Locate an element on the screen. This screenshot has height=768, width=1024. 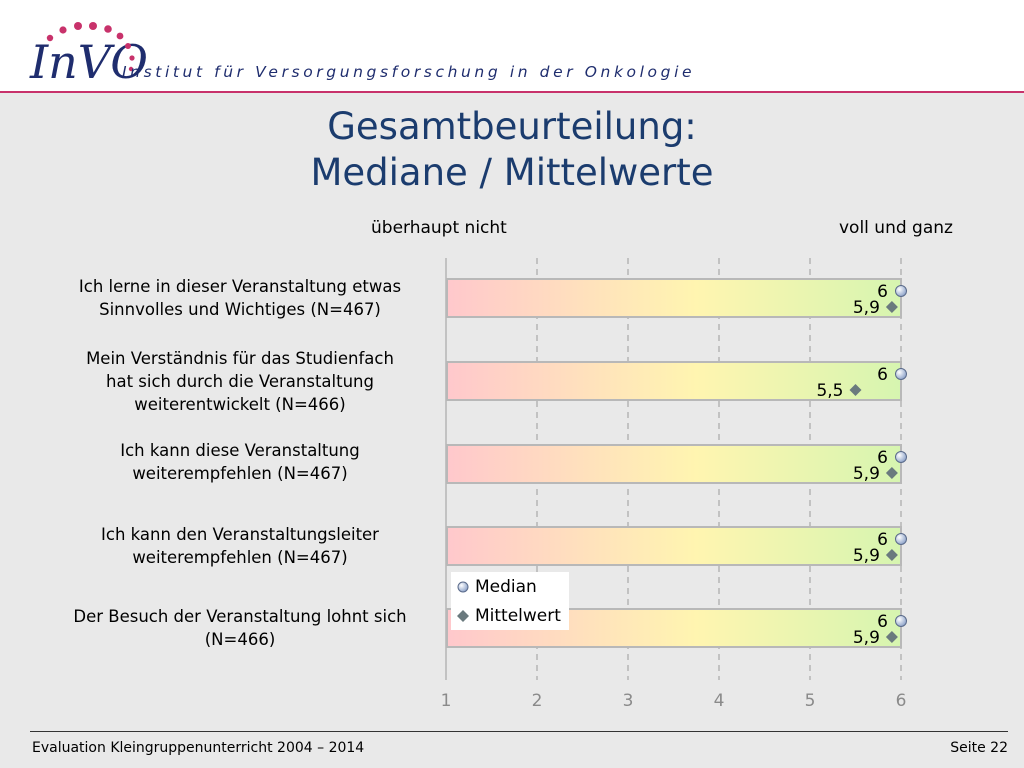
category-label-line: Ich kann den Veranstaltungsleiter is located at coordinates (240, 534).